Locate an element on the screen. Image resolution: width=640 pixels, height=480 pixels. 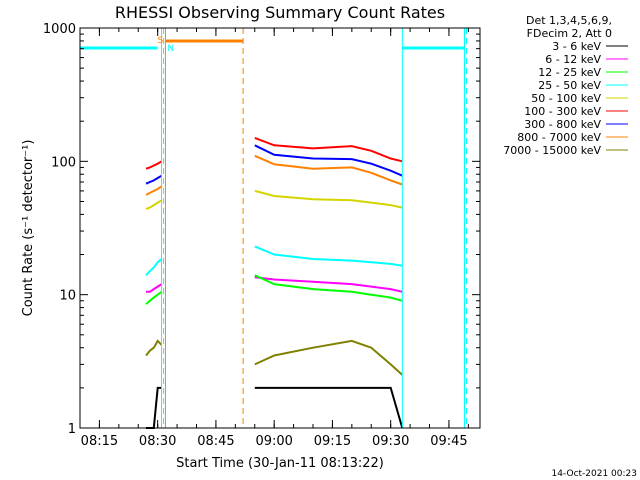
marker-label-N: N is located at coordinates (170, 49).